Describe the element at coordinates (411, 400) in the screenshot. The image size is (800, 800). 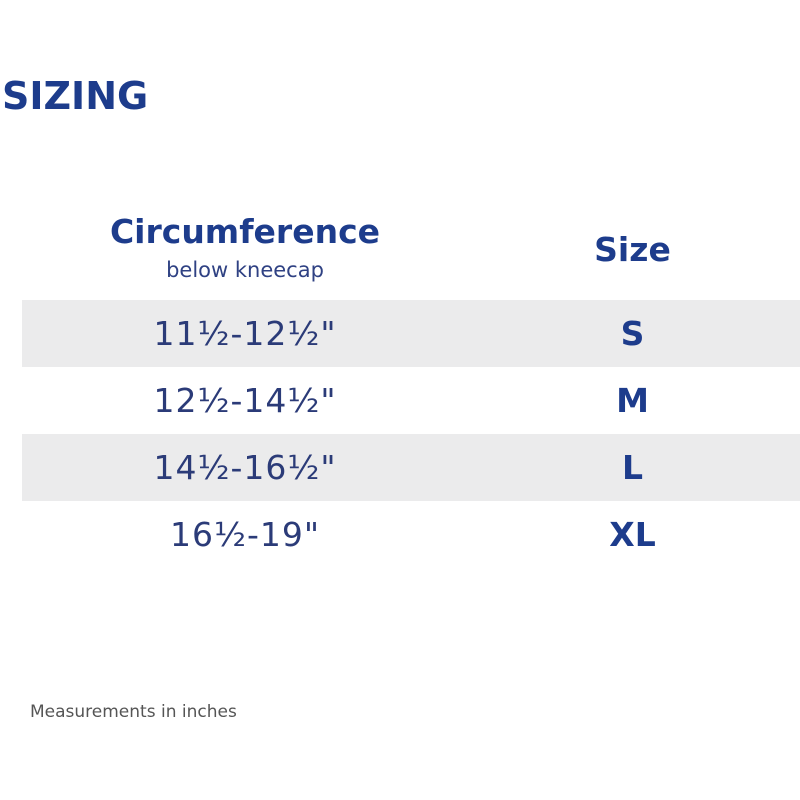
I see `table-row: 12½-14½" M` at that location.